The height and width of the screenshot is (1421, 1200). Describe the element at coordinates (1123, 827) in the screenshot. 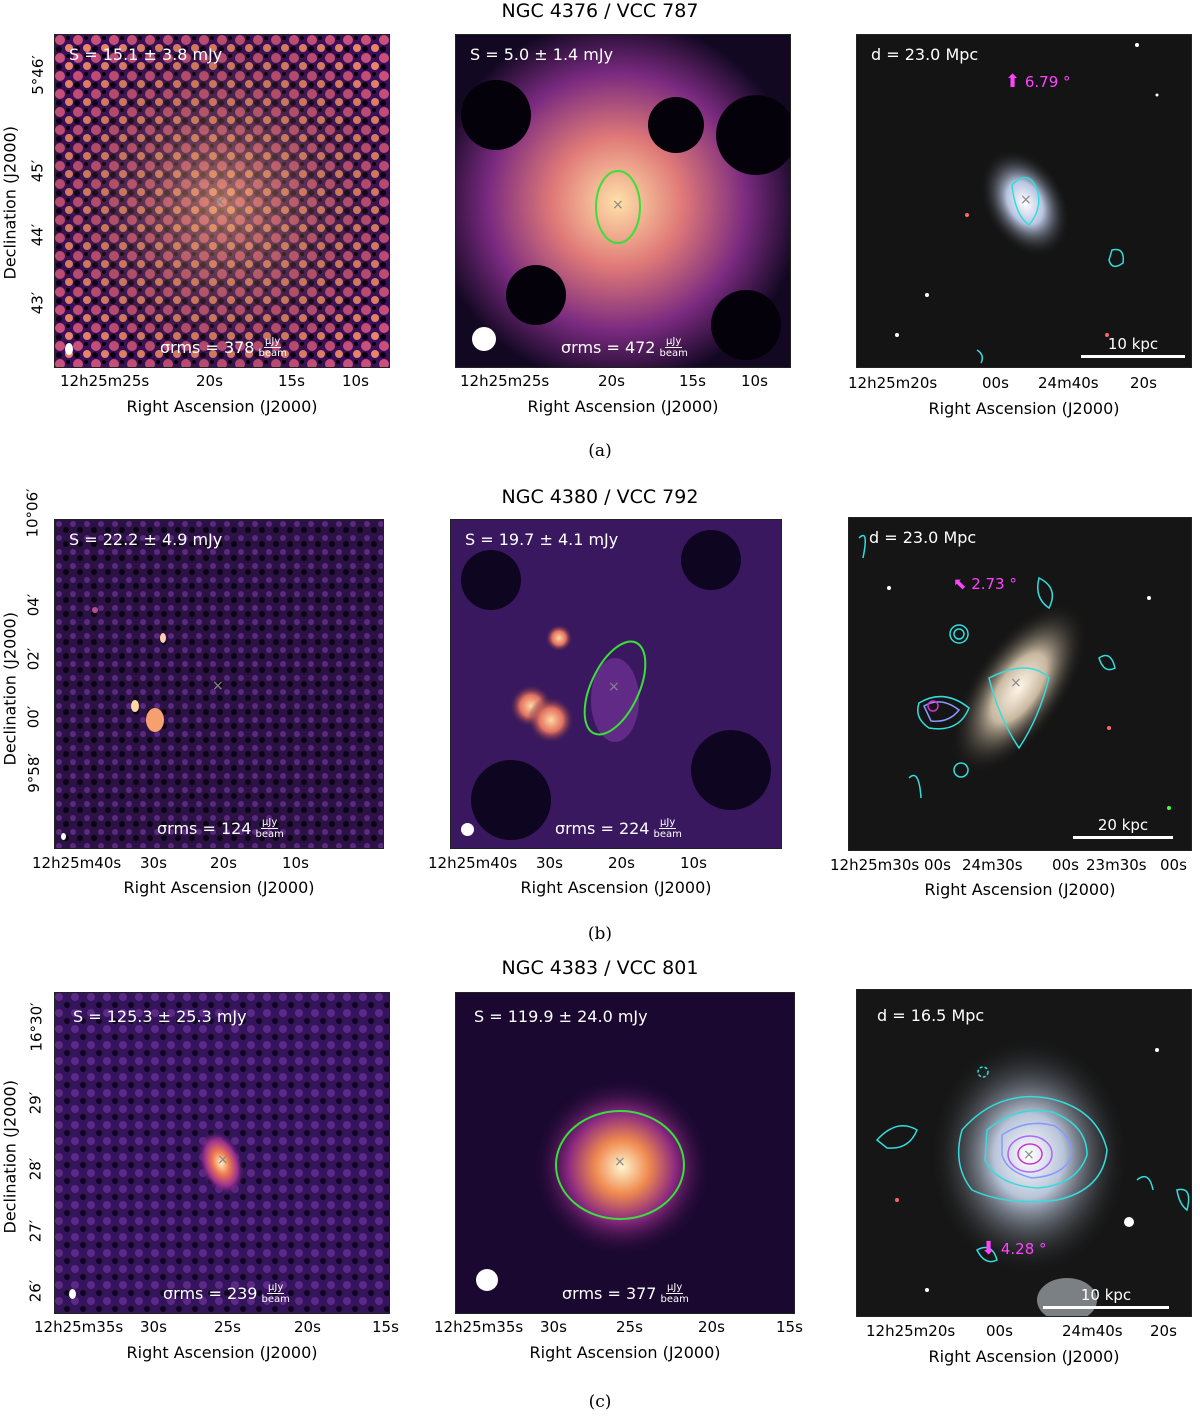

I see `scale-bar: 20 kpc` at that location.